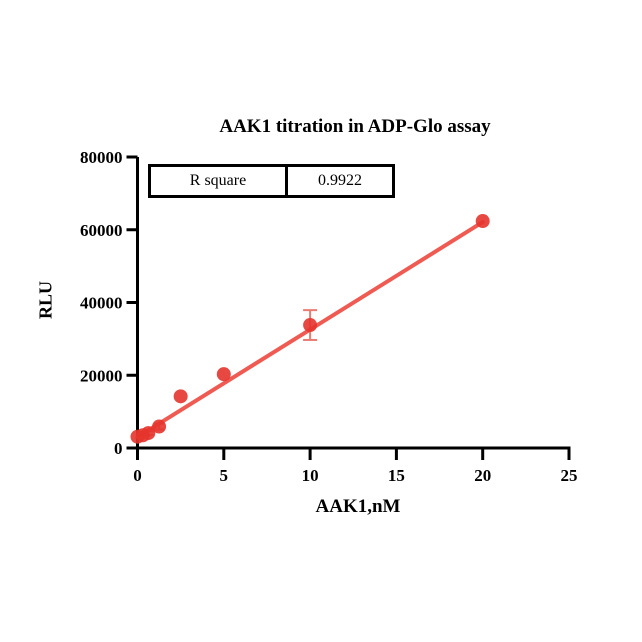 The height and width of the screenshot is (642, 642). What do you see at coordinates (482, 475) in the screenshot?
I see `svg-text: 20` at bounding box center [482, 475].